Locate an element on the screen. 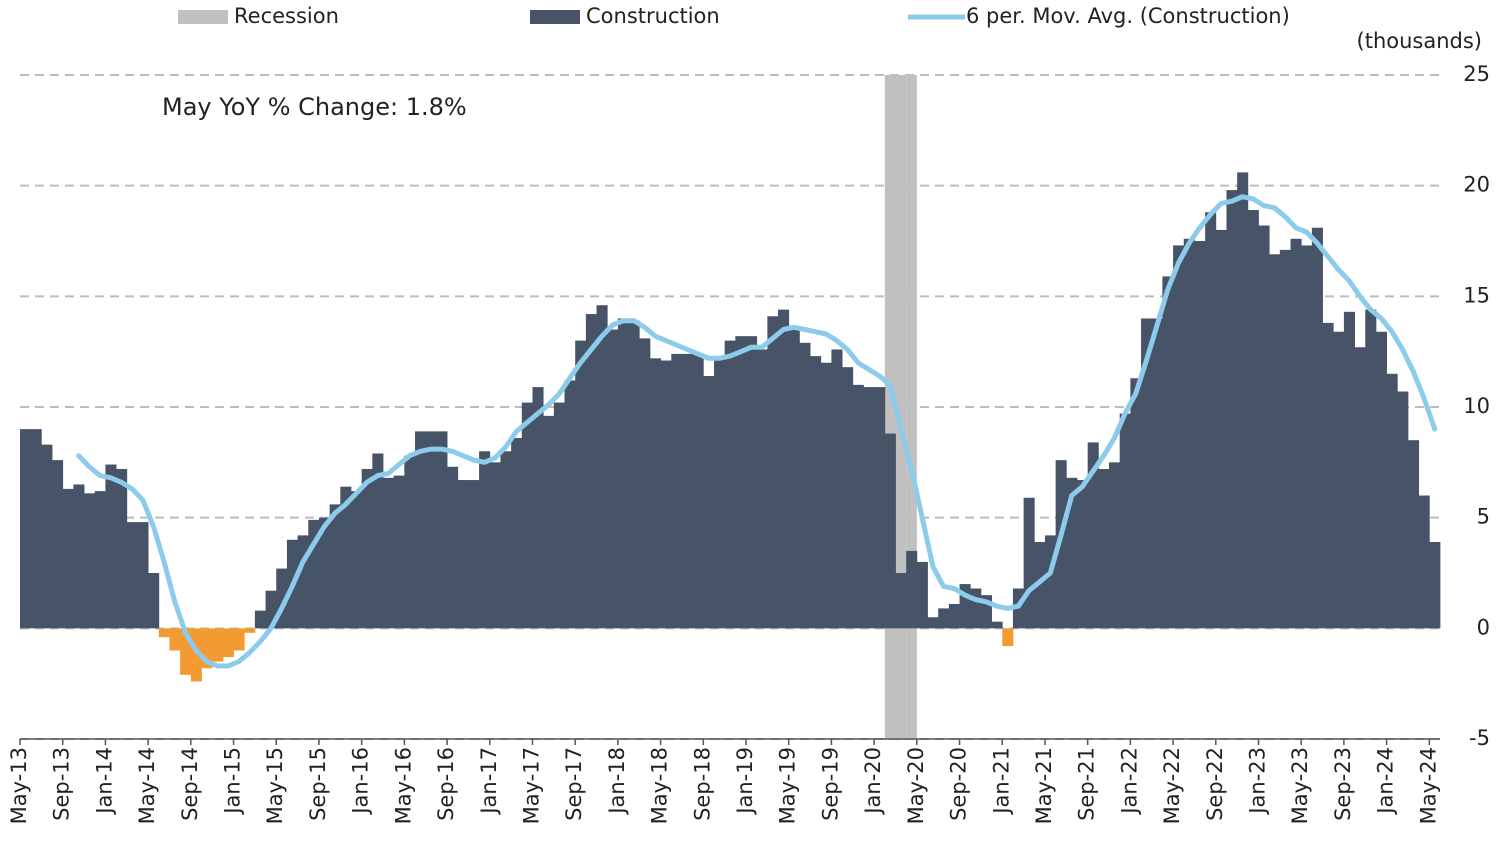 Image resolution: width=1499 pixels, height=843 pixels. x-tick-label: Jan-23 is located at coordinates (1257, 781).